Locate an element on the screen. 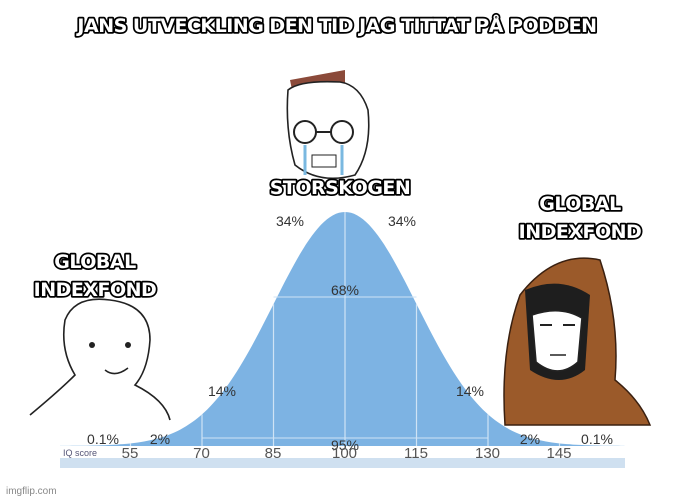 This screenshot has width=675, height=499. axis-title: IQ score is located at coordinates (80, 453).